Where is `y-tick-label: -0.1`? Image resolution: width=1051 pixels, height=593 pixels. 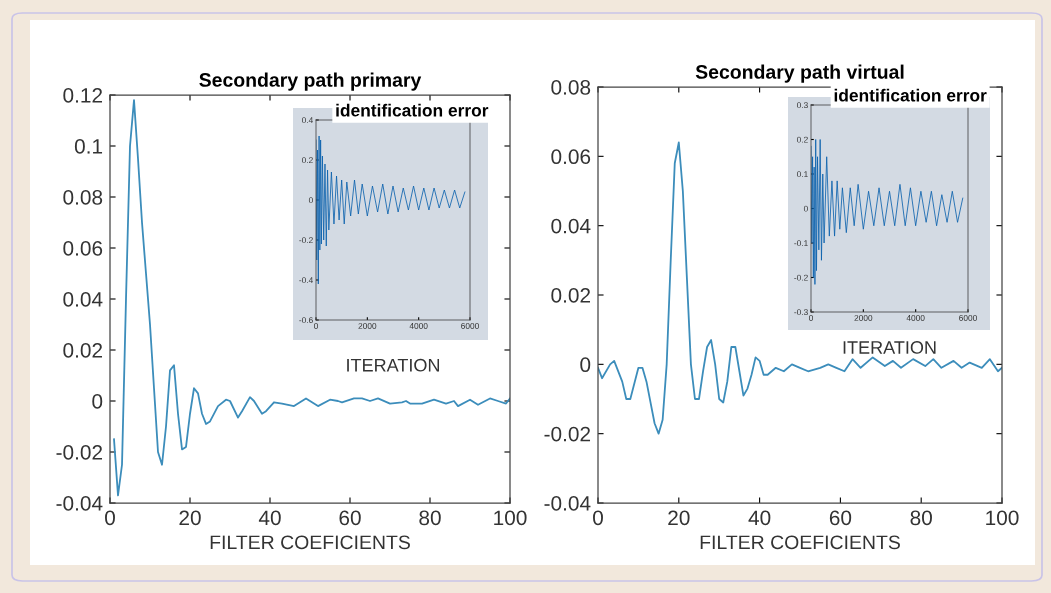 y-tick-label: -0.1 is located at coordinates (801, 243).